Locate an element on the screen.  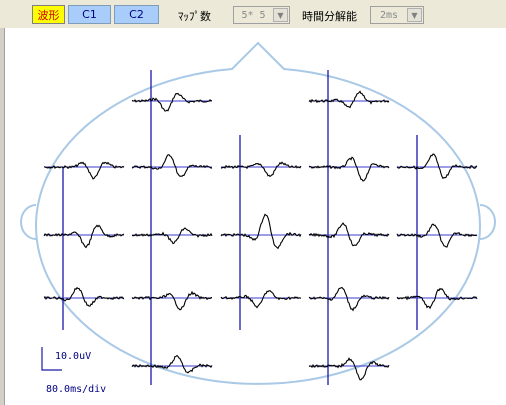
map-count-value: 5* 5 is located at coordinates (253, 15).